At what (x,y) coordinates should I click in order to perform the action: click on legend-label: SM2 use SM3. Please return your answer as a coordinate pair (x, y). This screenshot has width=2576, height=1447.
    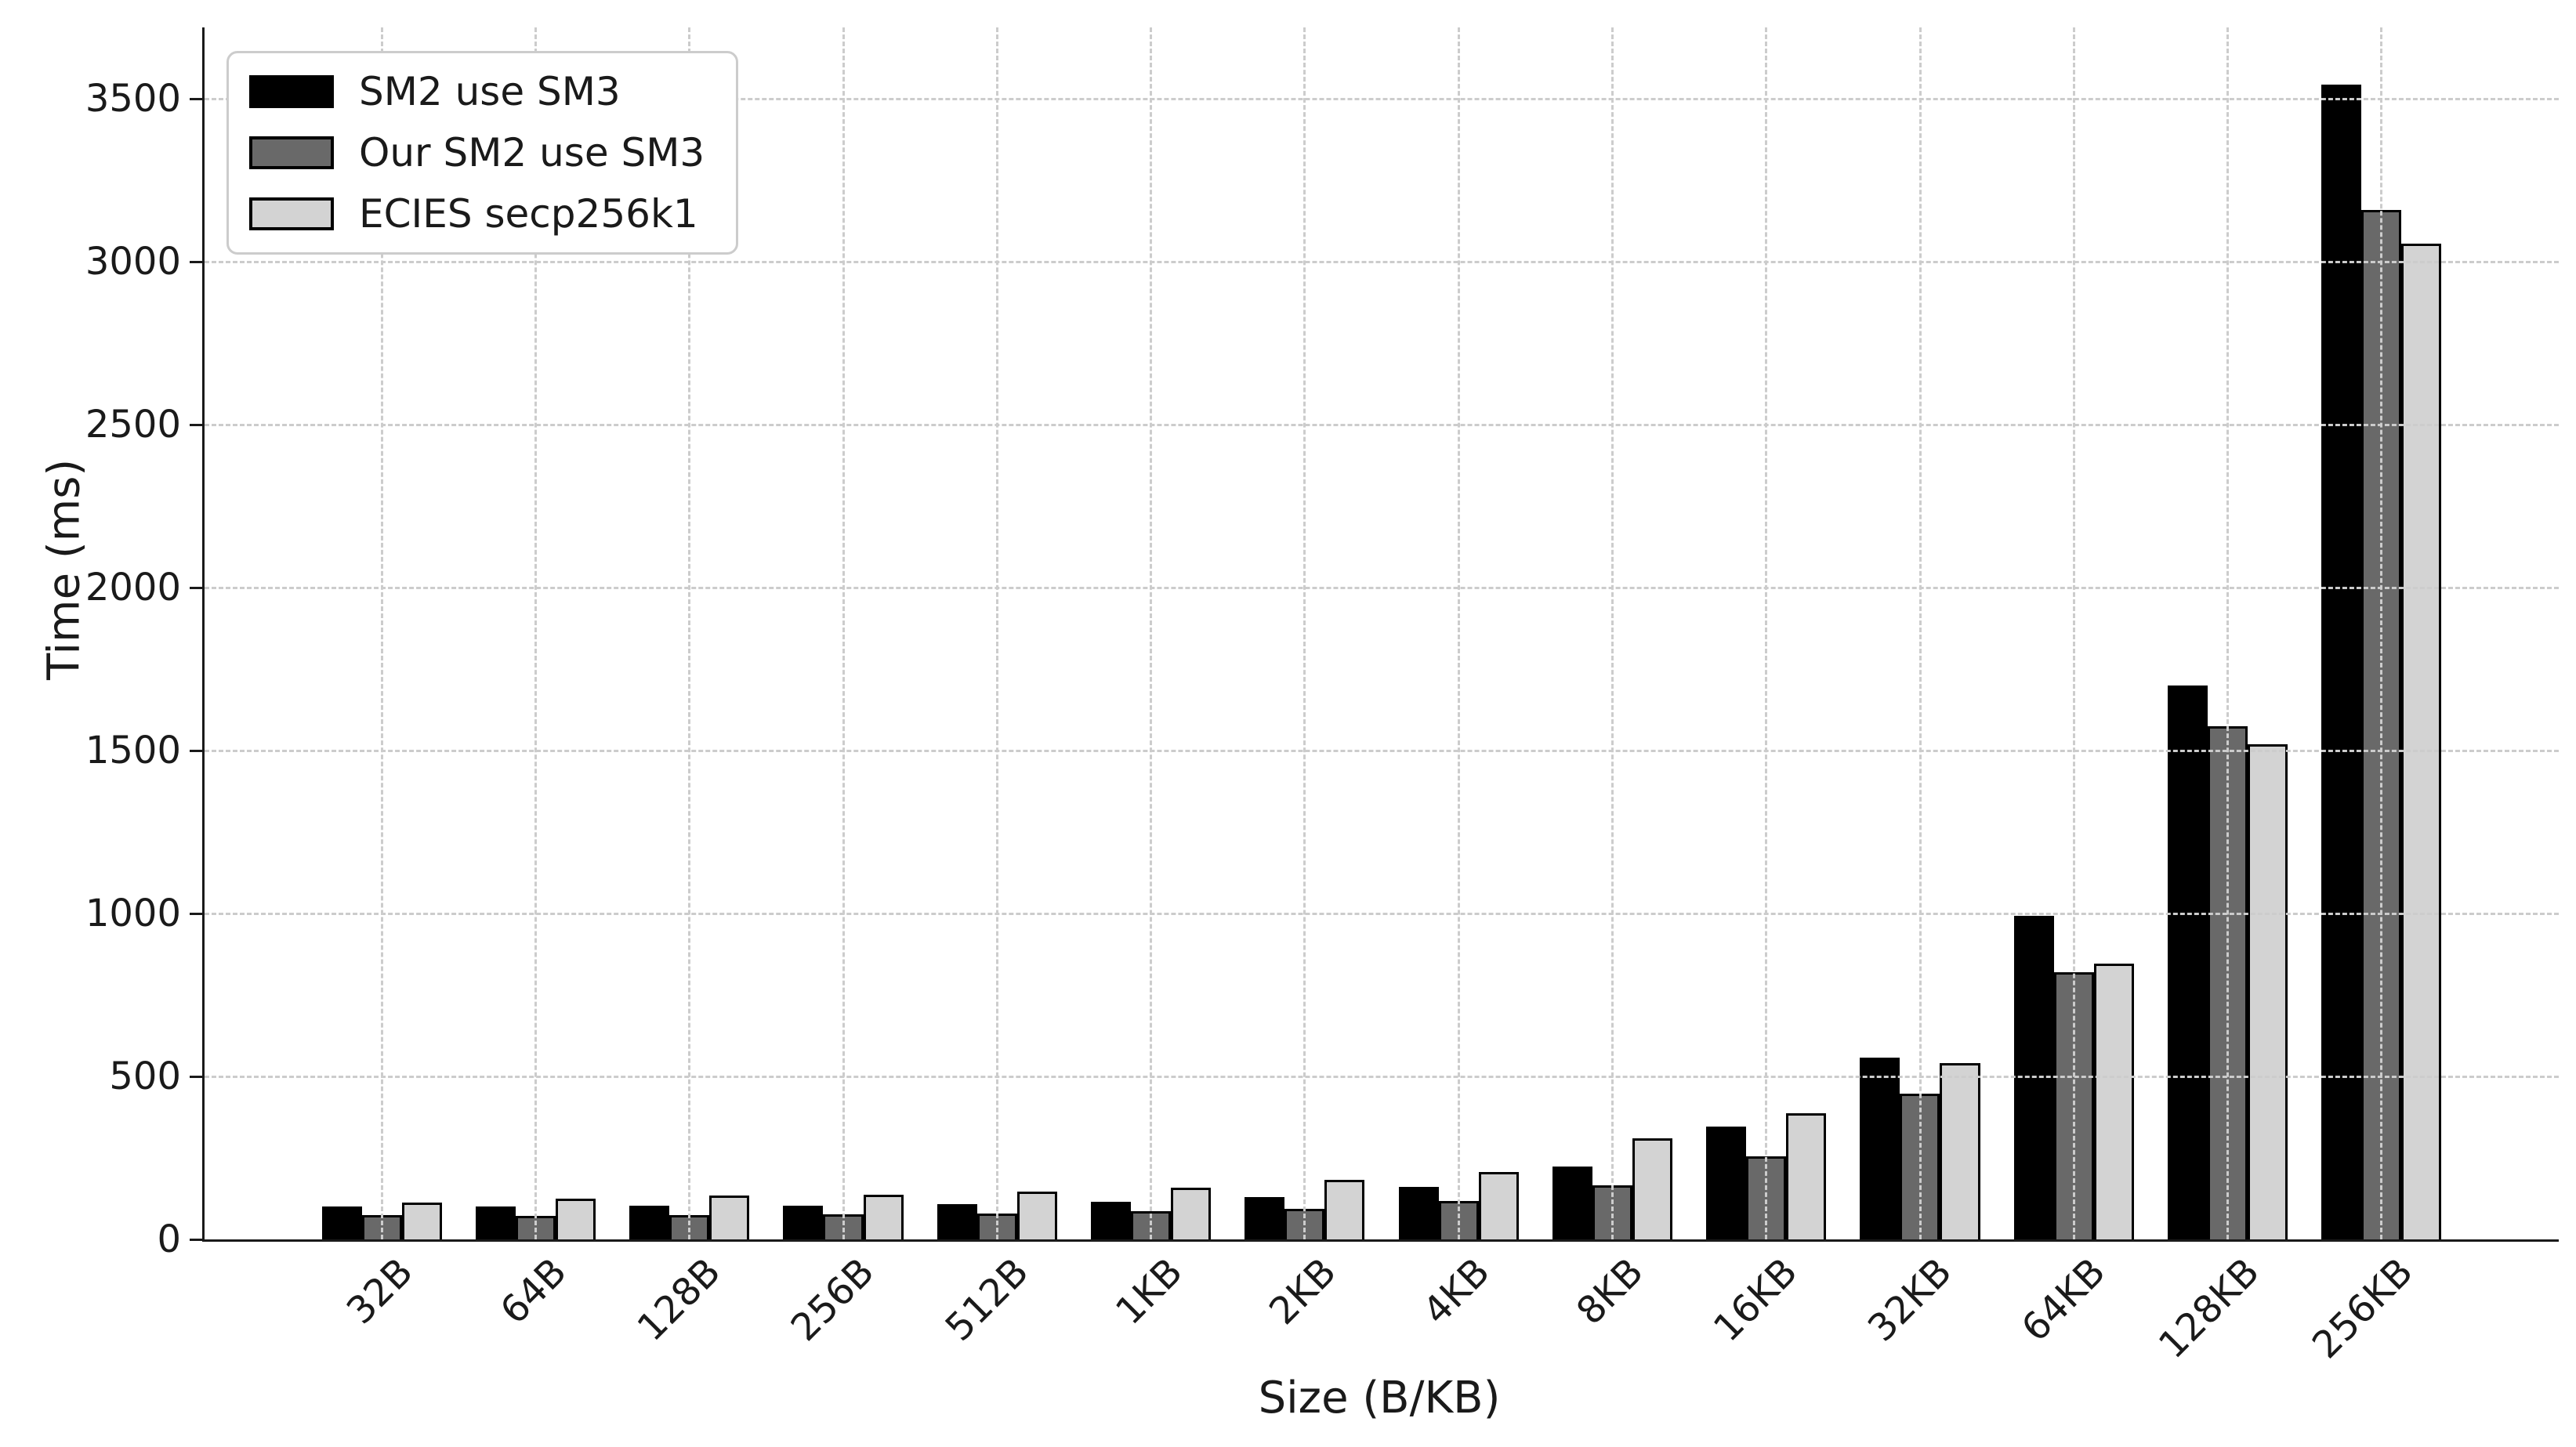
    Looking at the image, I should click on (490, 91).